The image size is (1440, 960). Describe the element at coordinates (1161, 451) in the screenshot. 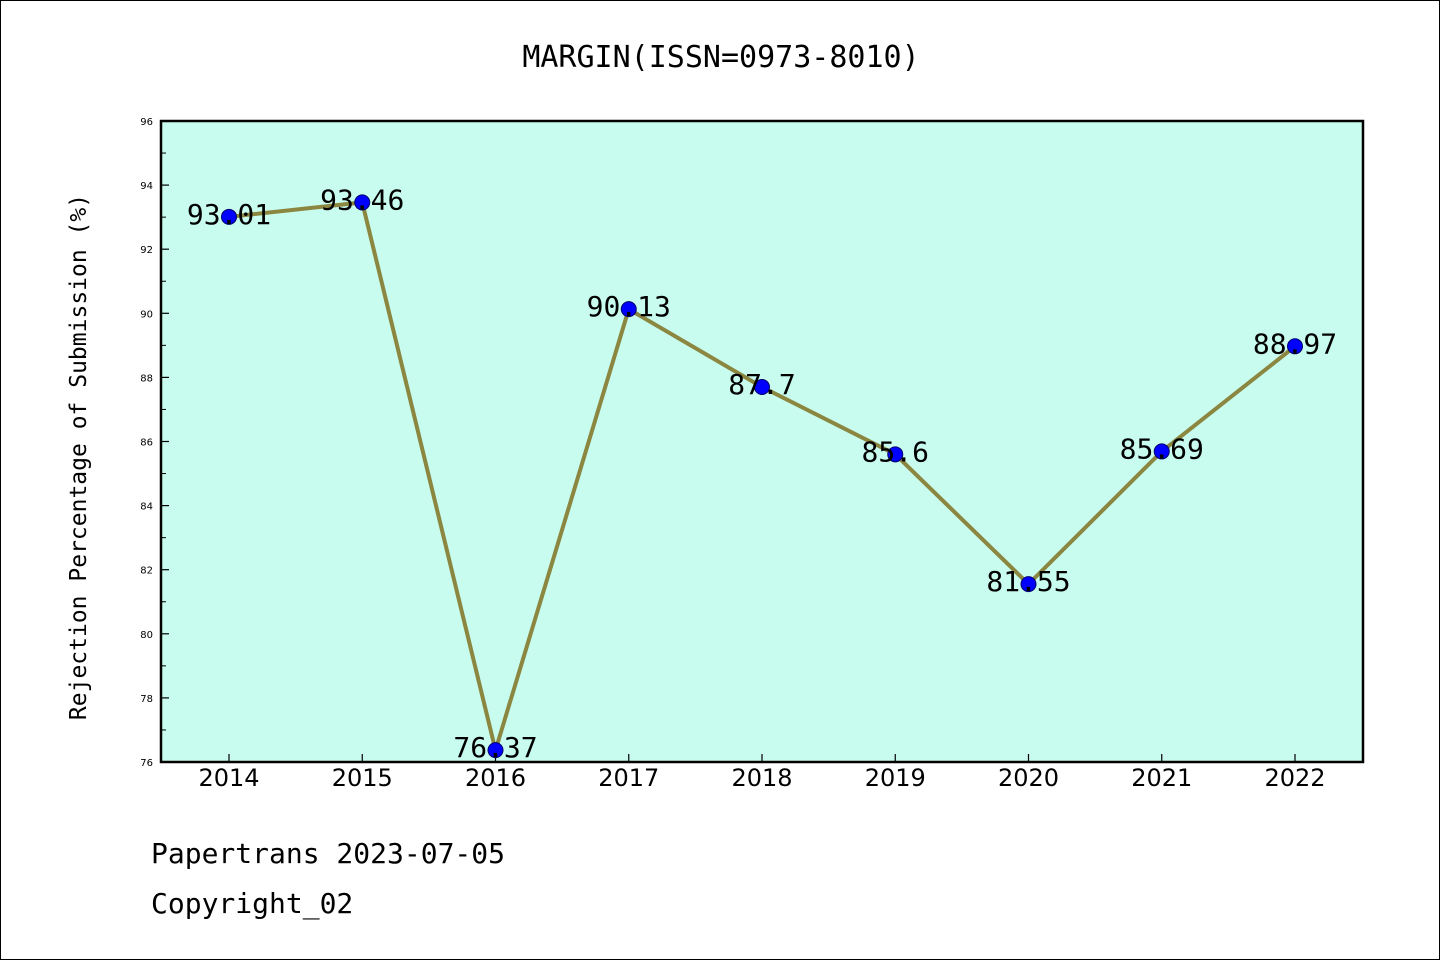

I see `data-point-2021` at that location.